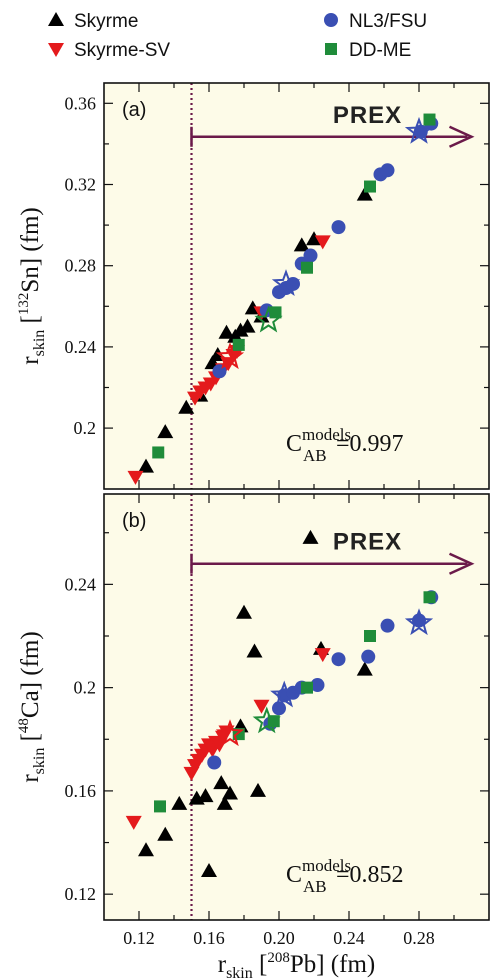 The image size is (494, 979). I want to click on y-tick-label: 0.32, so click(81, 185).